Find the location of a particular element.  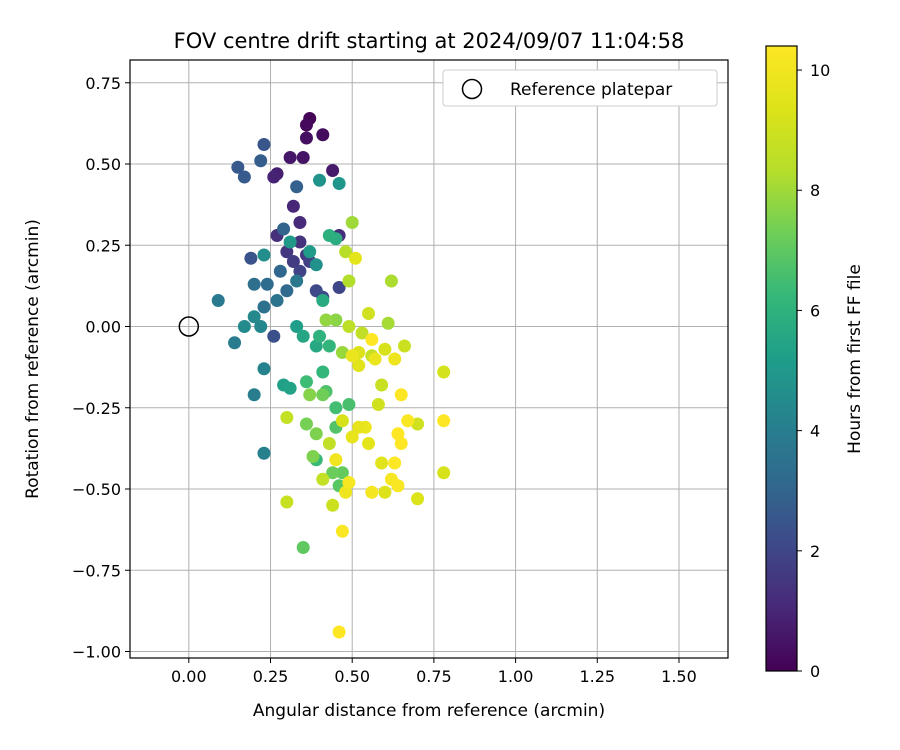

y-tick-label: 0.75 is located at coordinates (103, 83).